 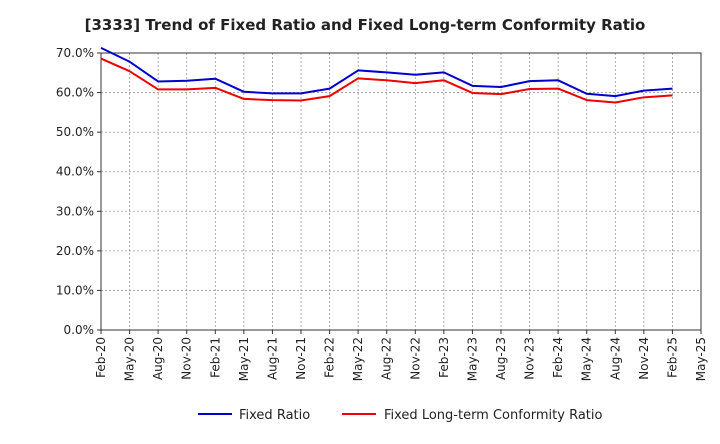 I want to click on x-tick-label: May-24, so click(x=587, y=359).